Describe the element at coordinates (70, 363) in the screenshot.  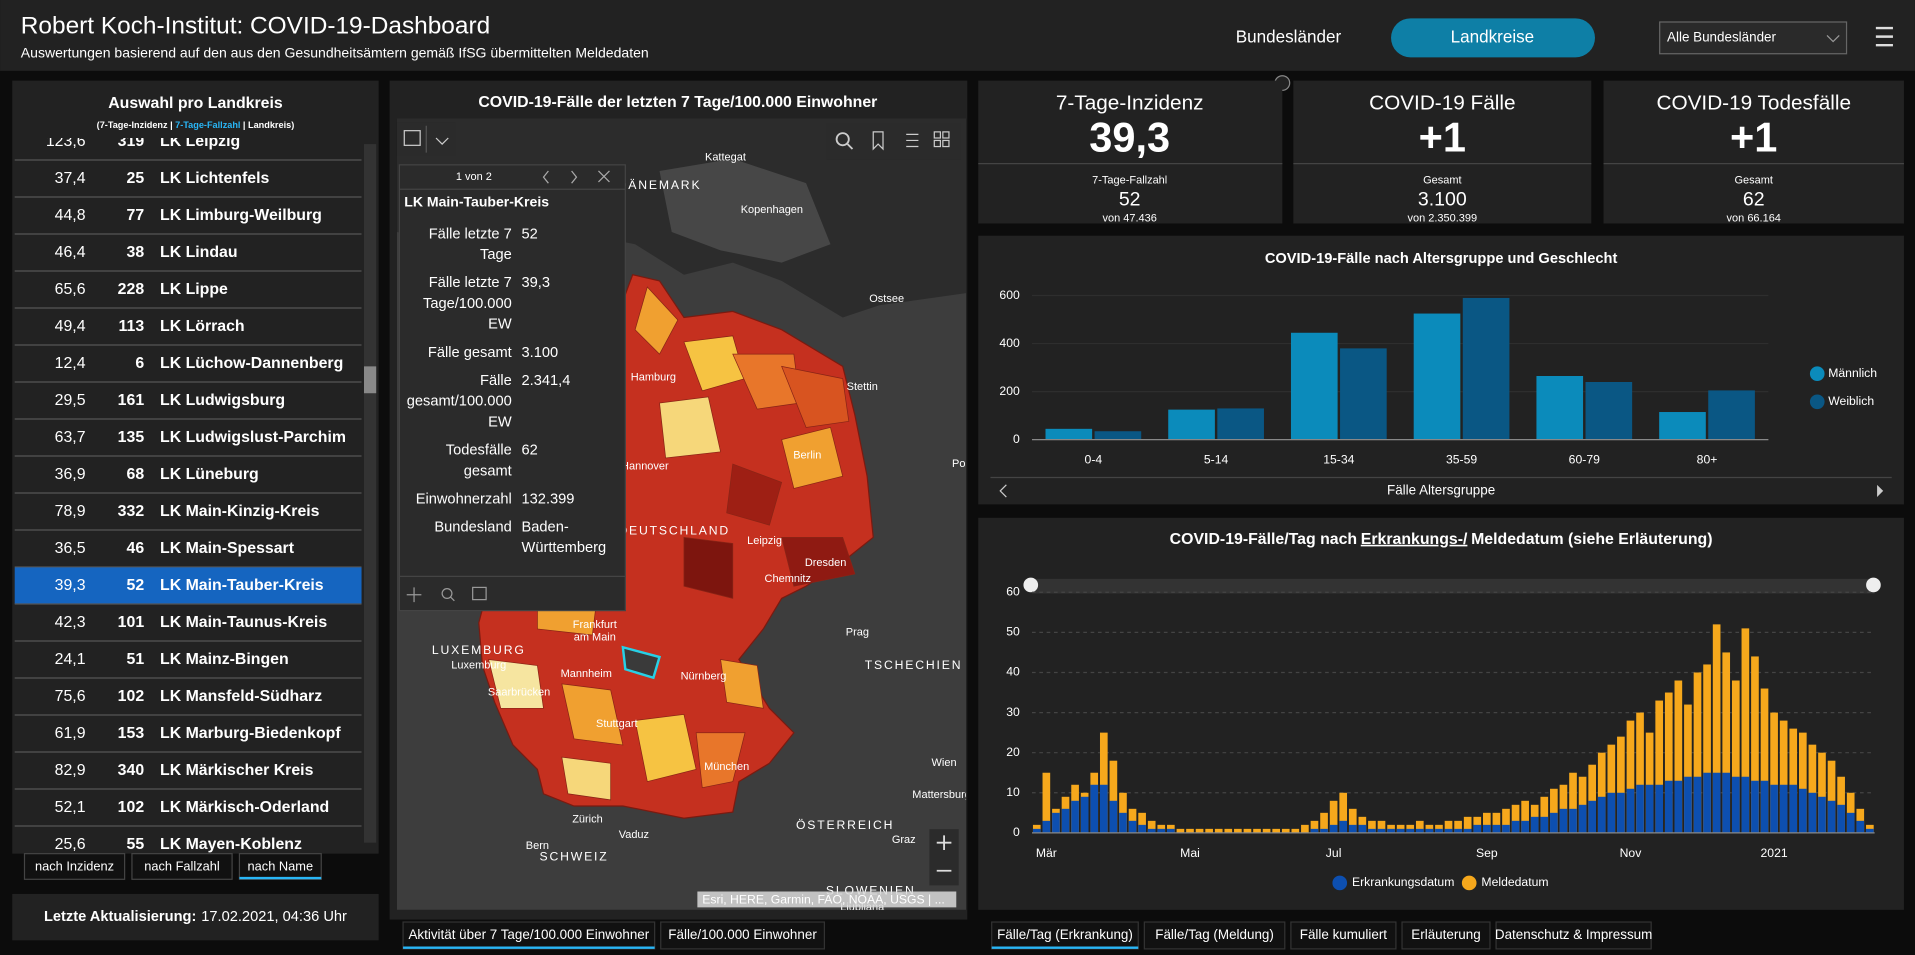
I see `row-incidence: 12,4` at that location.